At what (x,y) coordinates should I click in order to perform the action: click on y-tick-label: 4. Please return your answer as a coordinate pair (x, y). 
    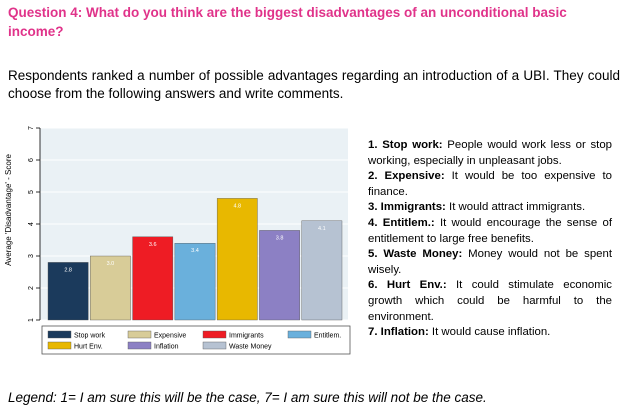
    Looking at the image, I should click on (31, 224).